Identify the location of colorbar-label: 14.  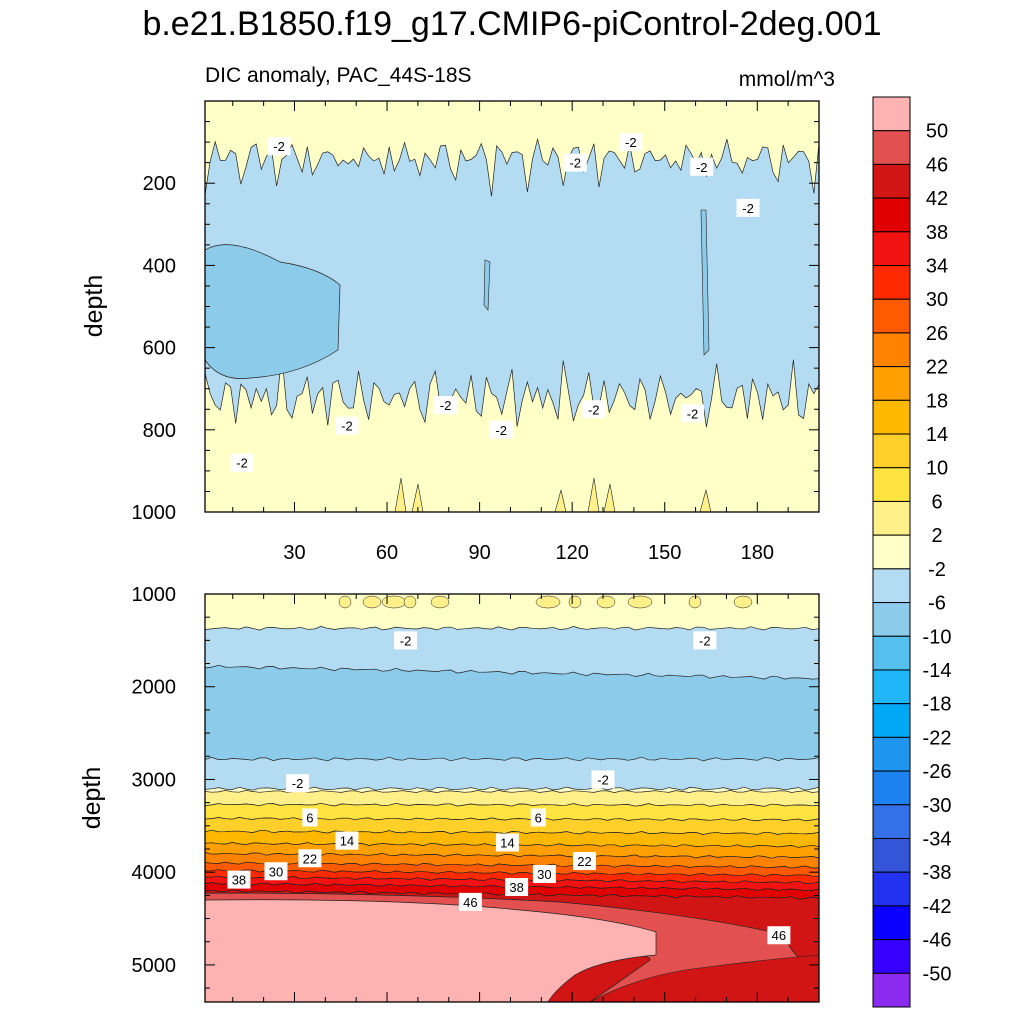
(937, 435).